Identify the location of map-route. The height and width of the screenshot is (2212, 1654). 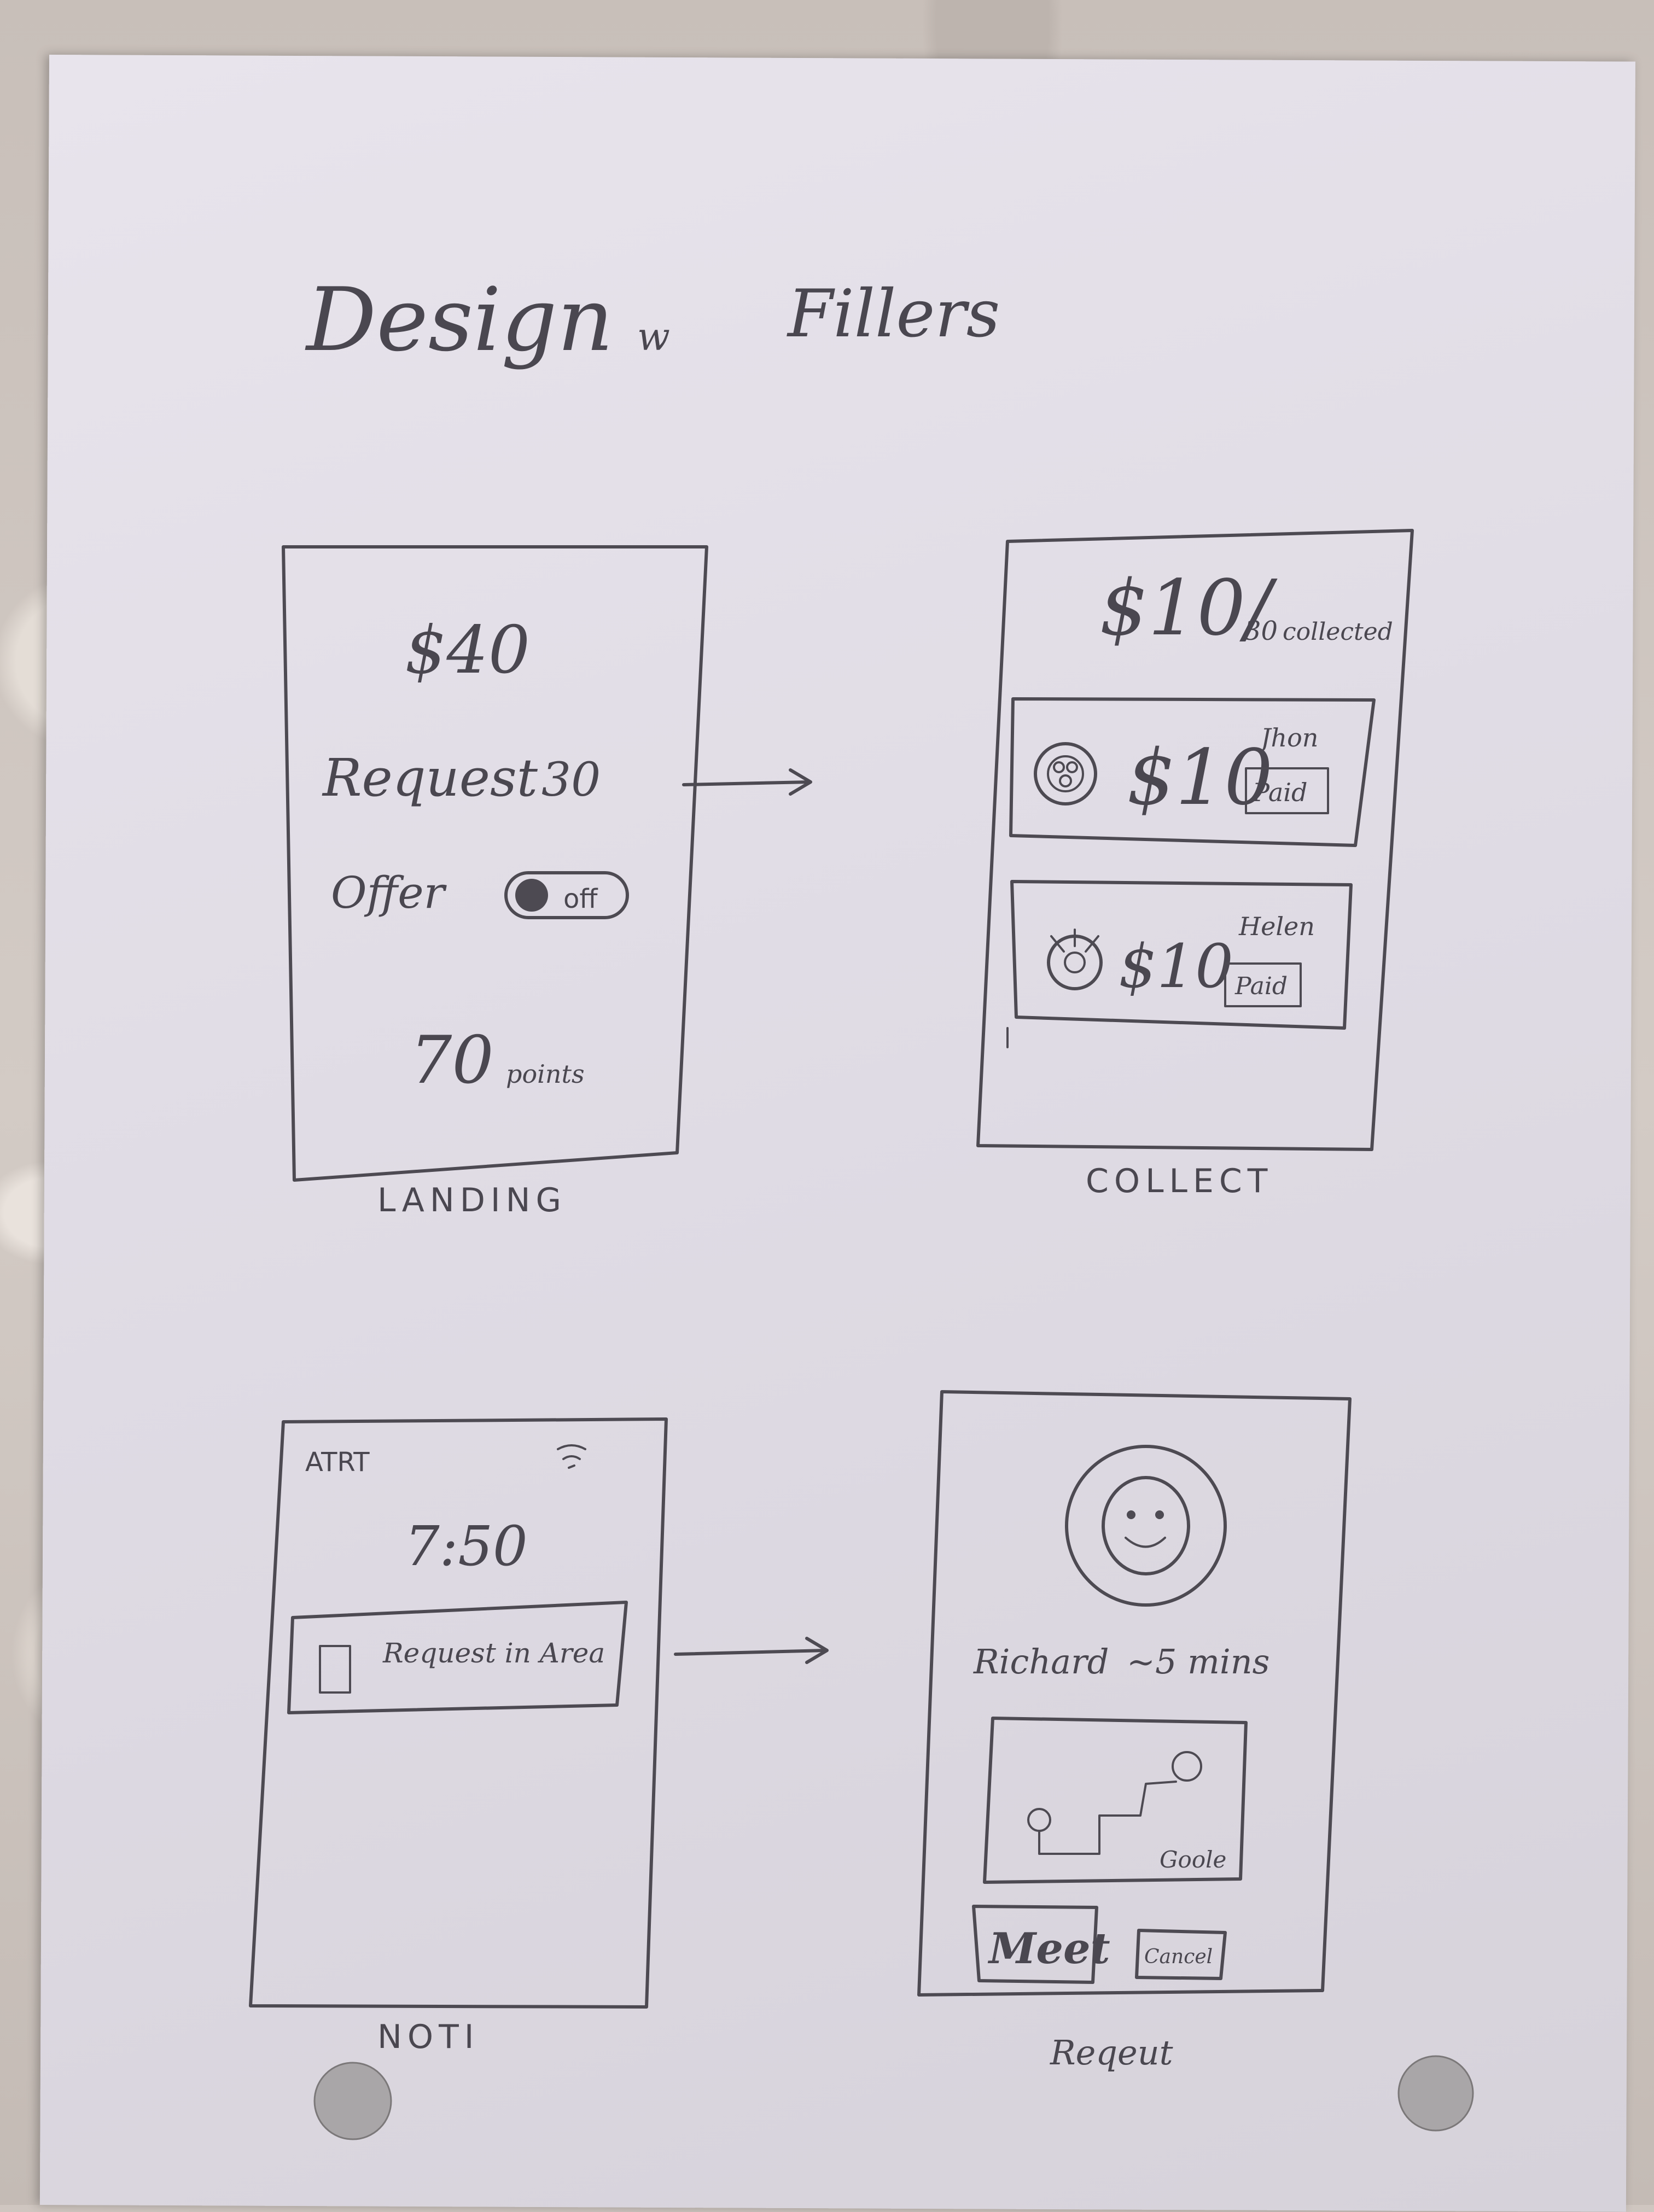
(1107, 1818).